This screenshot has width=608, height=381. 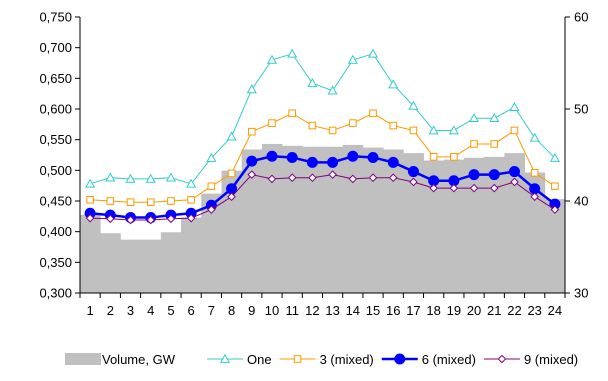 What do you see at coordinates (292, 310) in the screenshot?
I see `x-tick-label-11: 11` at bounding box center [292, 310].